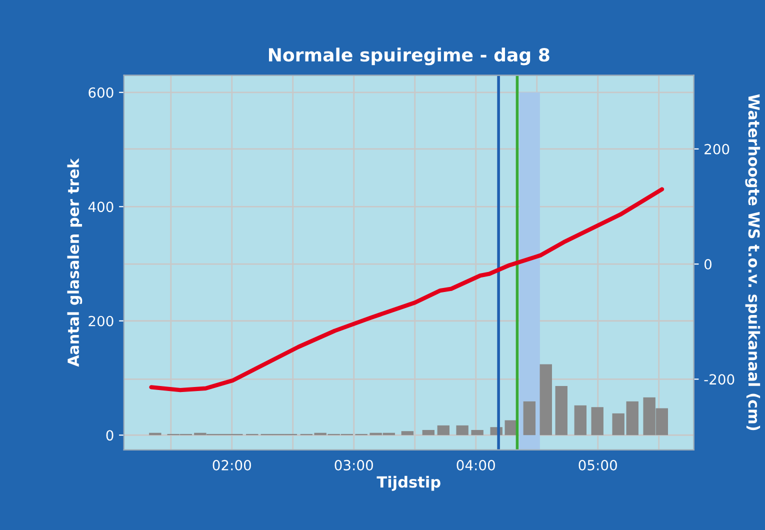 The width and height of the screenshot is (765, 530). Describe the element at coordinates (409, 57) in the screenshot. I see `chart-title: Normale spuiregime - dag 8` at that location.